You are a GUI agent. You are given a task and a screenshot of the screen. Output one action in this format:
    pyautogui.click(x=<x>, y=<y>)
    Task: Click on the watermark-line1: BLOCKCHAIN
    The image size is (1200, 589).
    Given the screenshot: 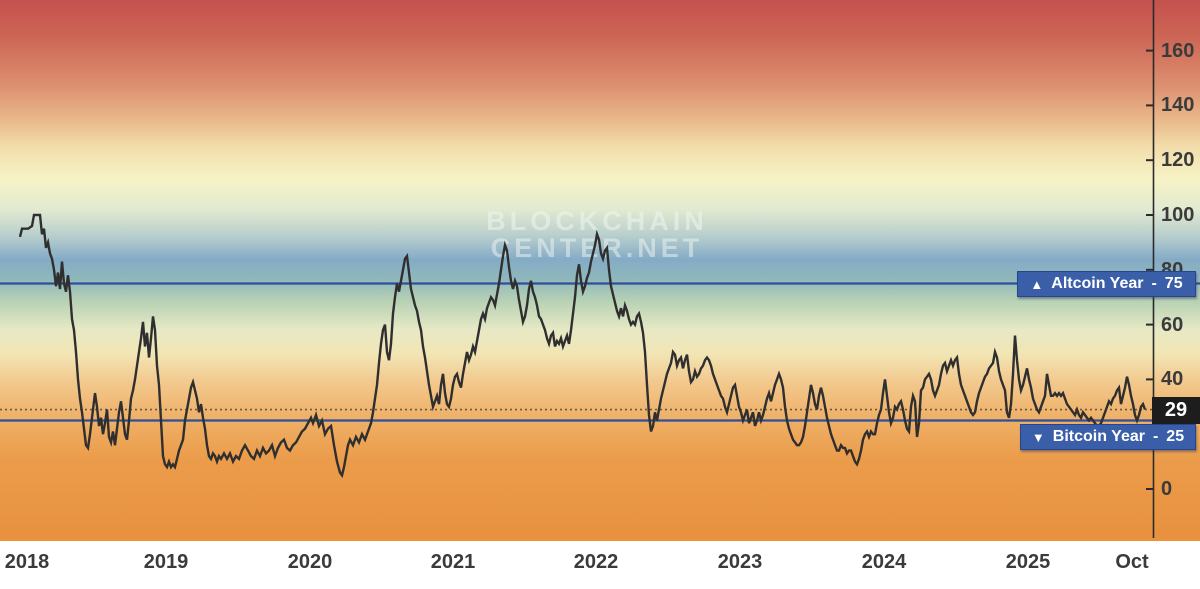 What is the action you would take?
    pyautogui.click(x=597, y=221)
    